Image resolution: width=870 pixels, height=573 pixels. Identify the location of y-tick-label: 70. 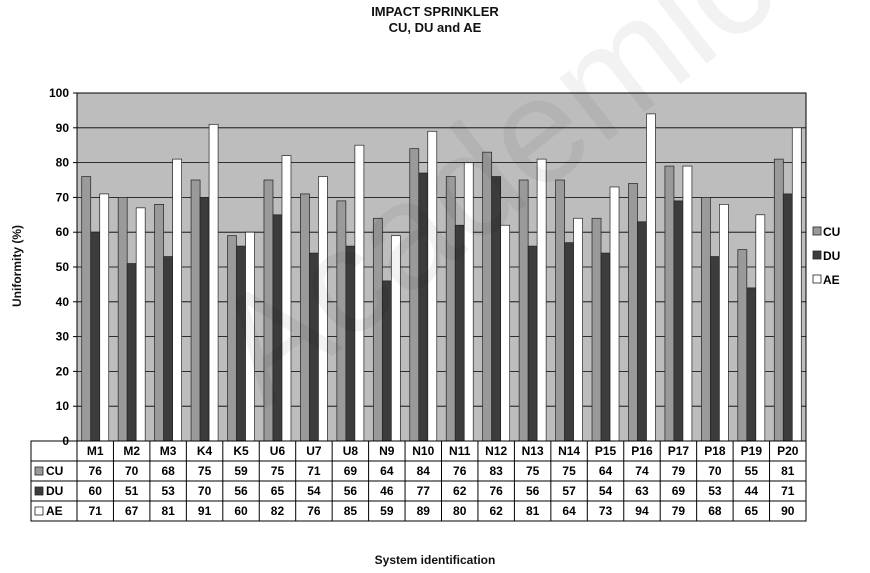
(63, 197).